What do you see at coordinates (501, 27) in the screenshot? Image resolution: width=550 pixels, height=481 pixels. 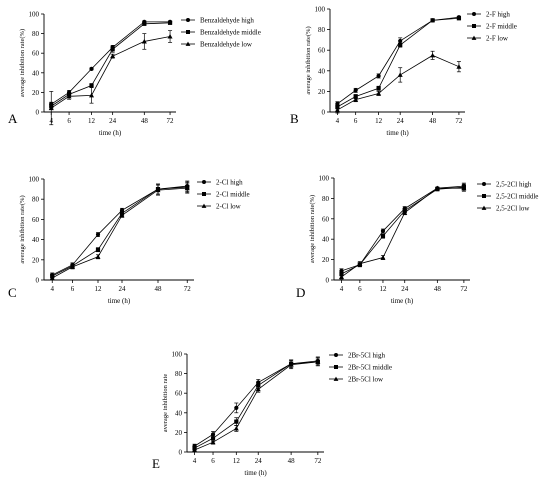 I see `legend-entry: 2-F middle` at bounding box center [501, 27].